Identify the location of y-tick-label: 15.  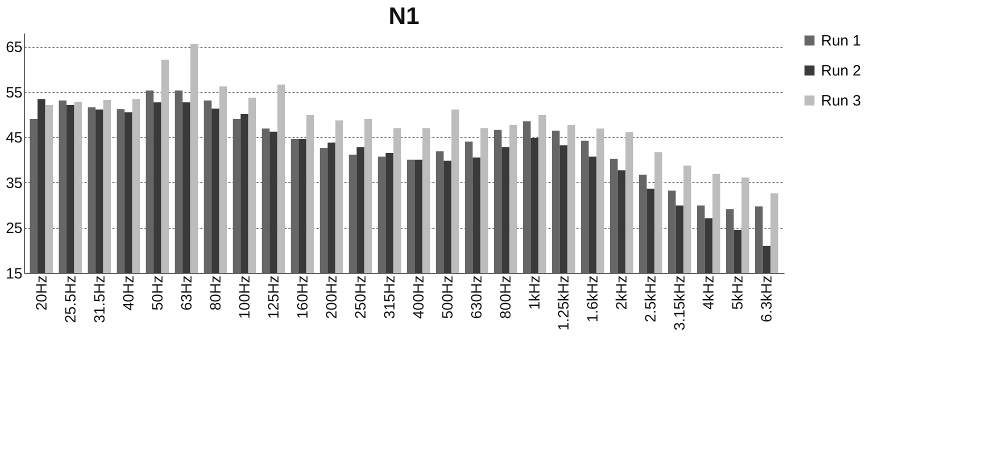
(14, 274).